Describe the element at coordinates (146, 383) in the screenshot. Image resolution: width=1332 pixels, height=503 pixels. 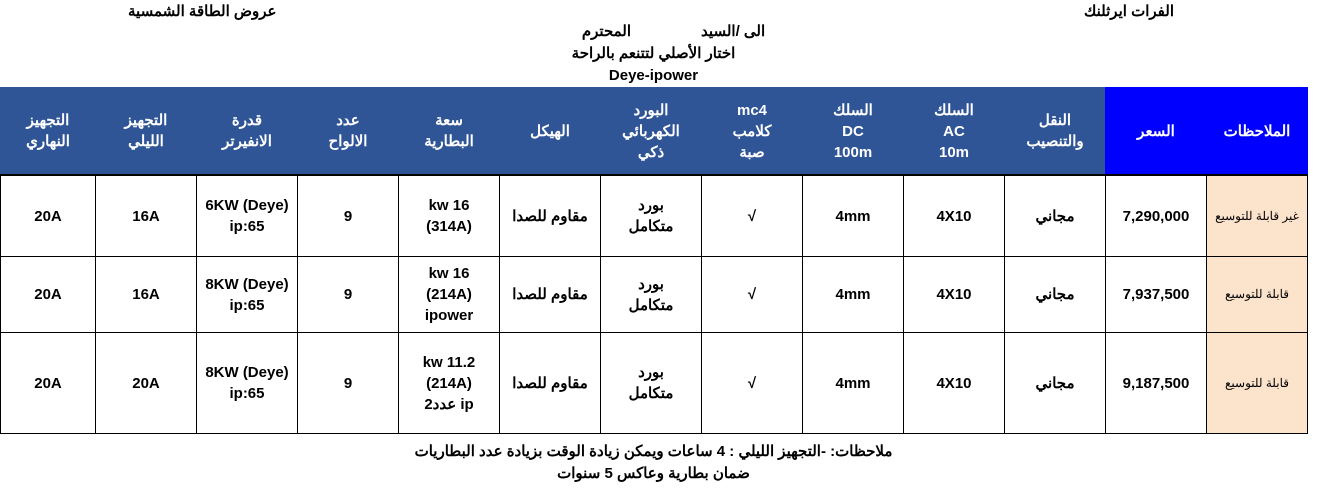
I see `cell-night: 20A` at that location.